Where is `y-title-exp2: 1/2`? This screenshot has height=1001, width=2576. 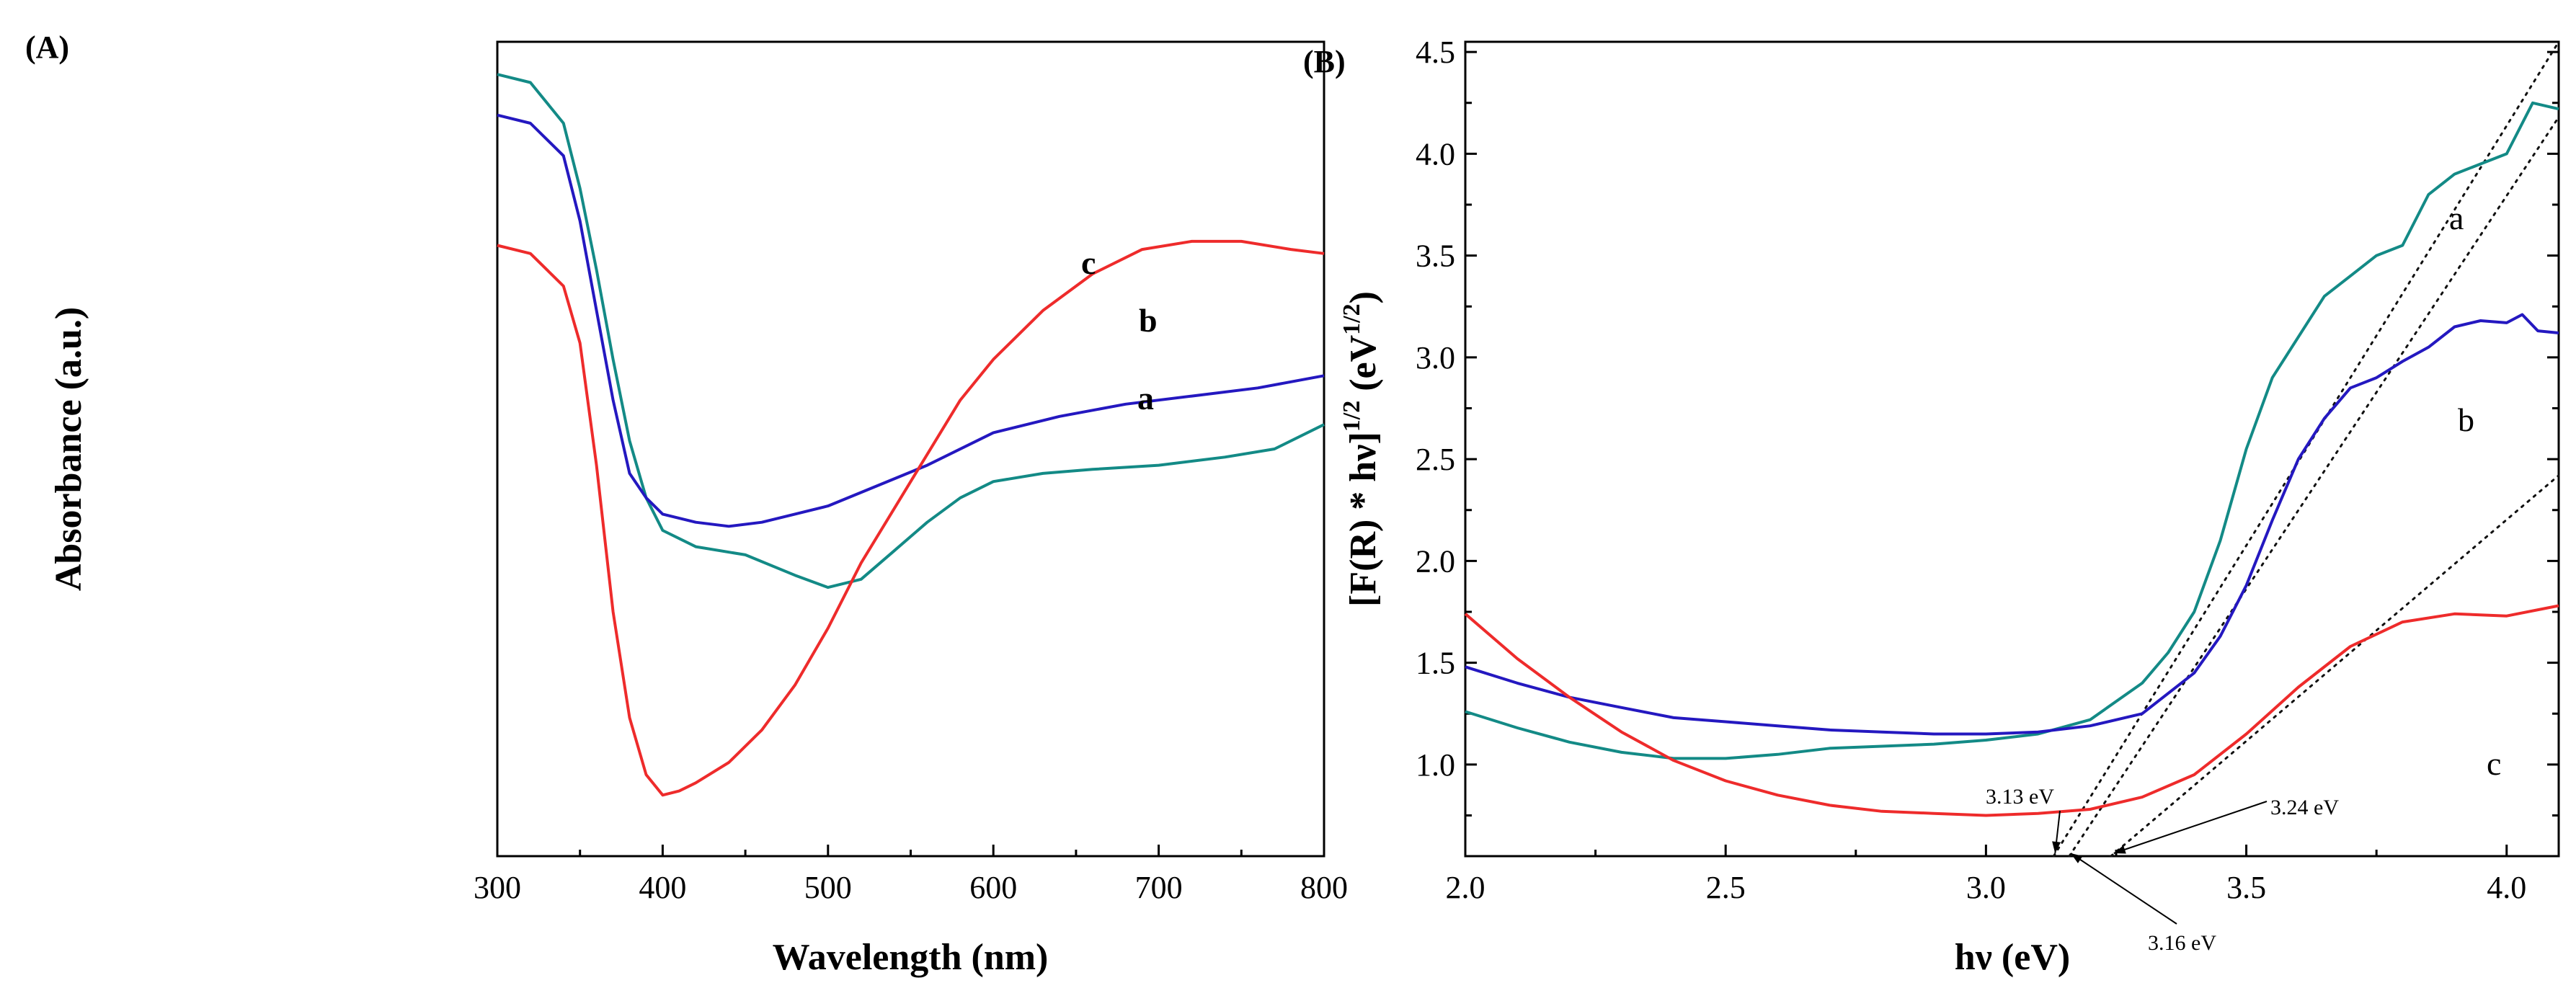
y-title-exp2: 1/2 is located at coordinates (1351, 318).